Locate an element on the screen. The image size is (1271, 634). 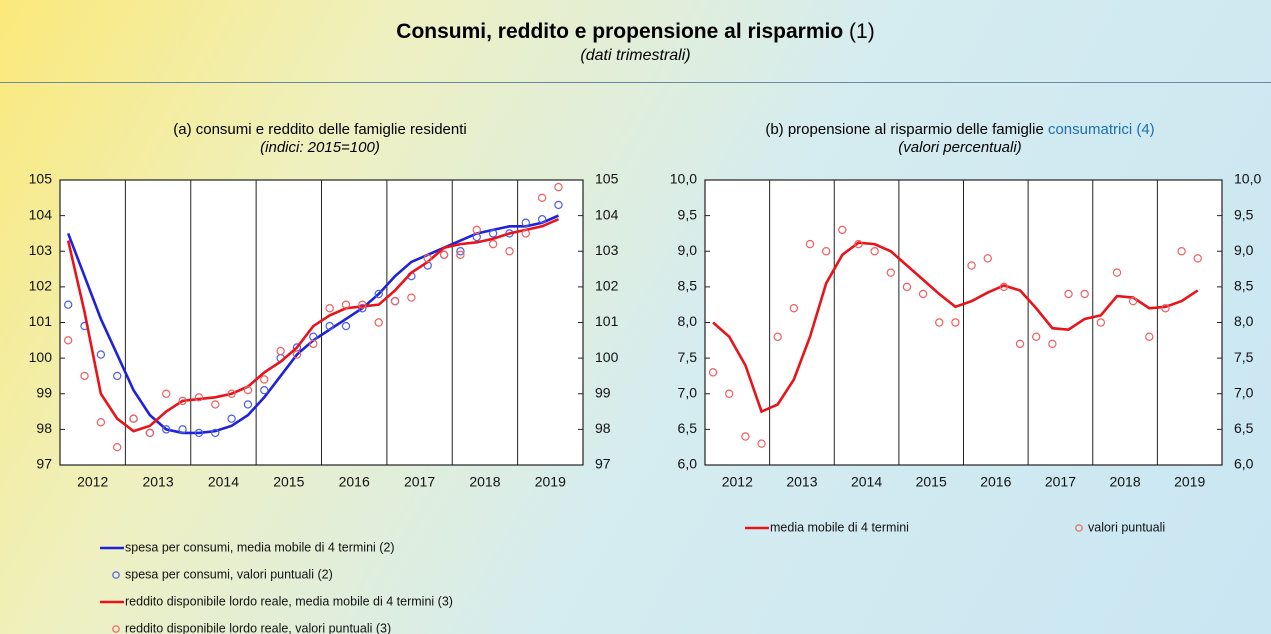
y2-tick-label: 105 is located at coordinates (607, 179).